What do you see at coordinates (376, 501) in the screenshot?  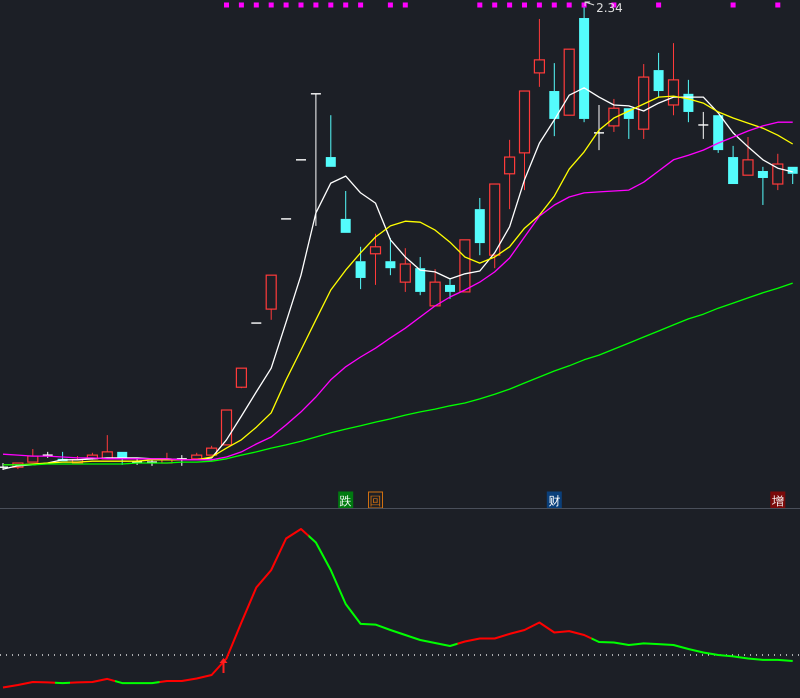 I see `text: 回` at bounding box center [376, 501].